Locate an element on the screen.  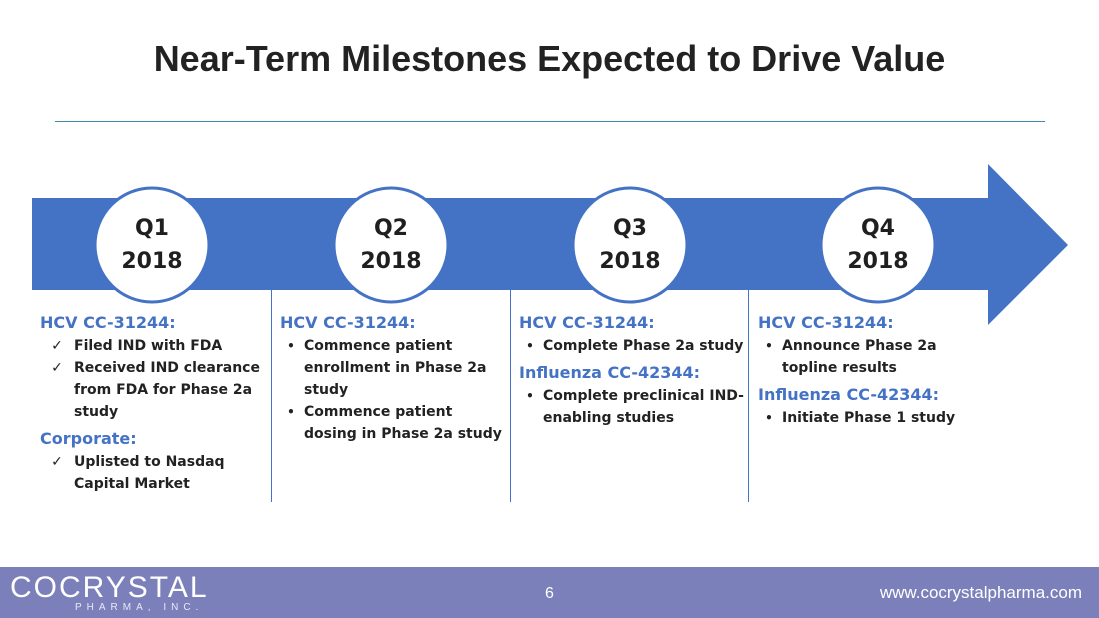
milestone-list: • Announce Phase 2a topline results is located at coordinates (871, 357).